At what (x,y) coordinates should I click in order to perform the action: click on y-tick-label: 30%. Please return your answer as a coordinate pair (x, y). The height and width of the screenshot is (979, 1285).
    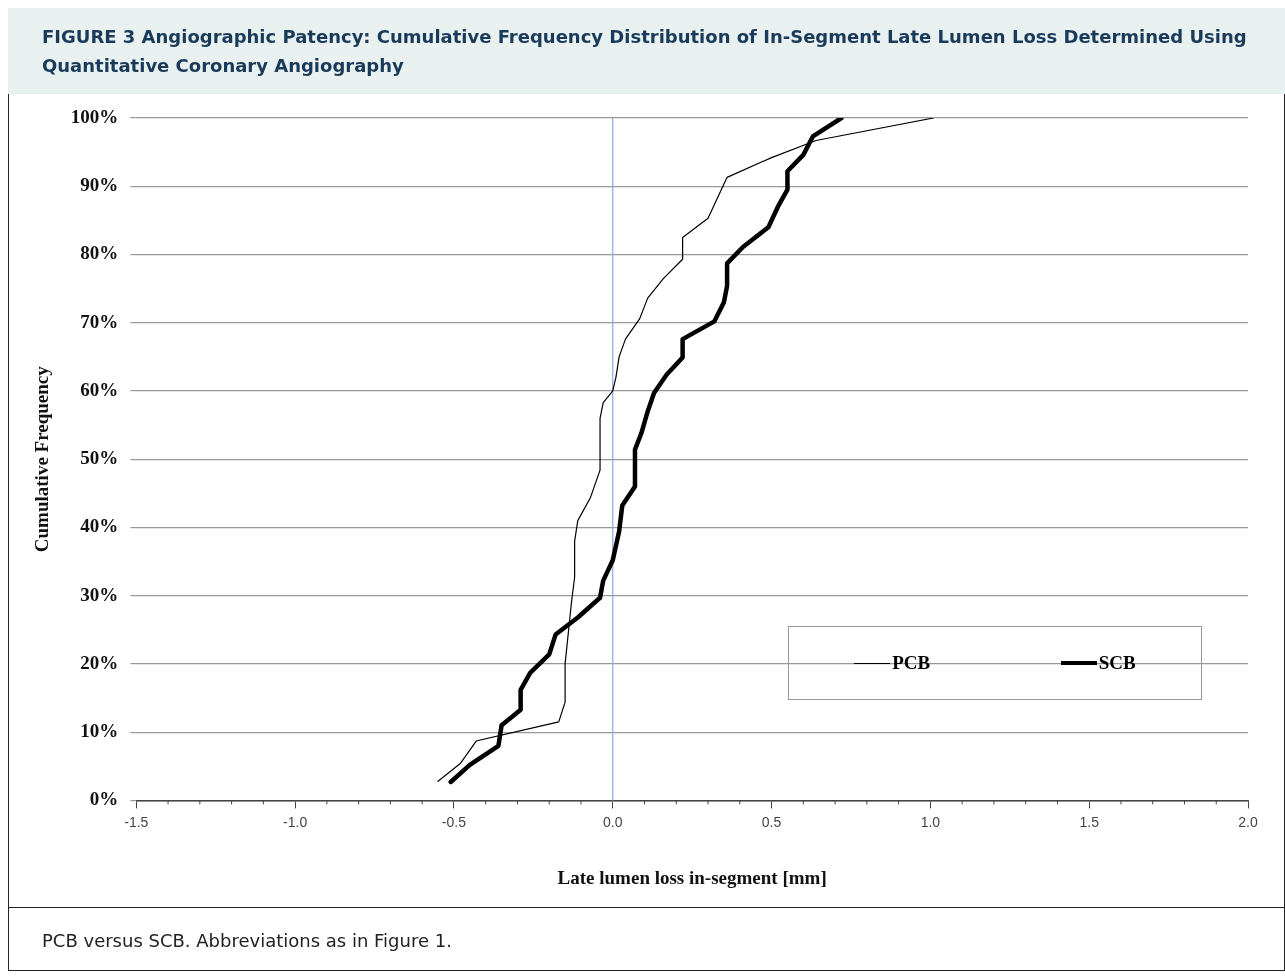
    Looking at the image, I should click on (99, 594).